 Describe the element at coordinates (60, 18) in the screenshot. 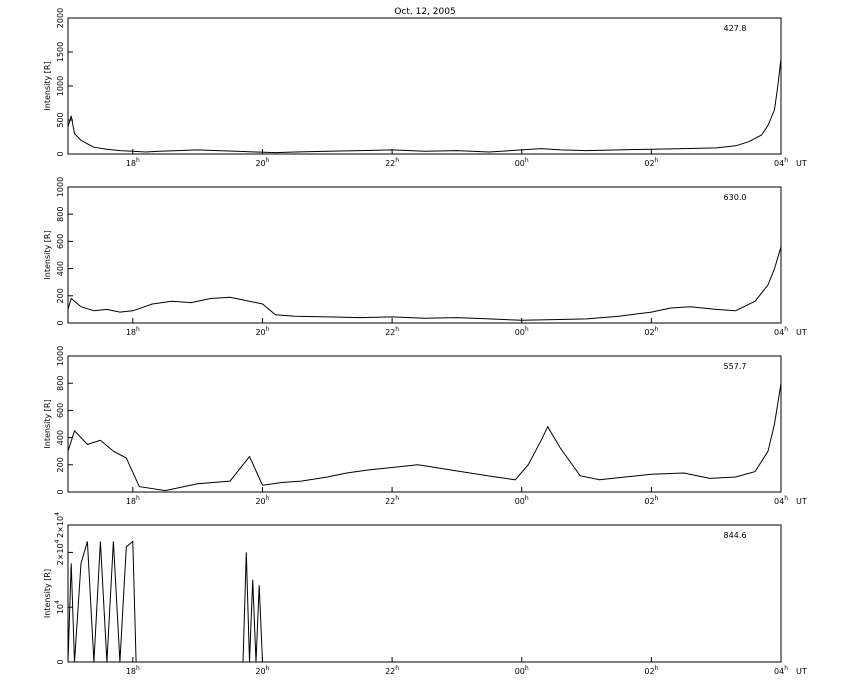

I see `y-tick-label: 2000` at that location.